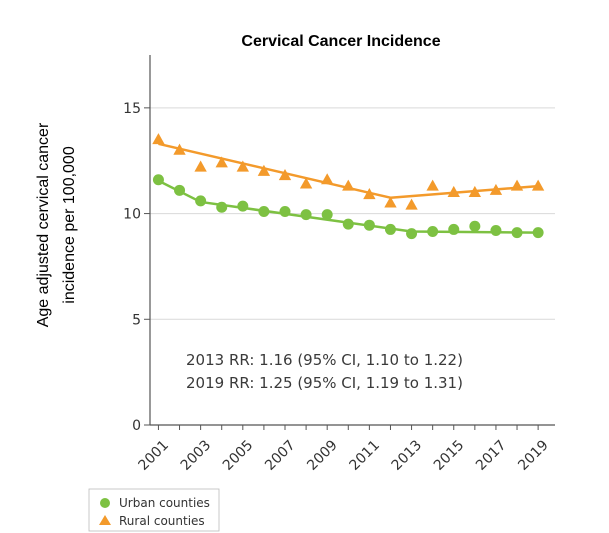  I want to click on y-axis-label-line-1: Age adjusted cervical cancer, so click(43, 224).